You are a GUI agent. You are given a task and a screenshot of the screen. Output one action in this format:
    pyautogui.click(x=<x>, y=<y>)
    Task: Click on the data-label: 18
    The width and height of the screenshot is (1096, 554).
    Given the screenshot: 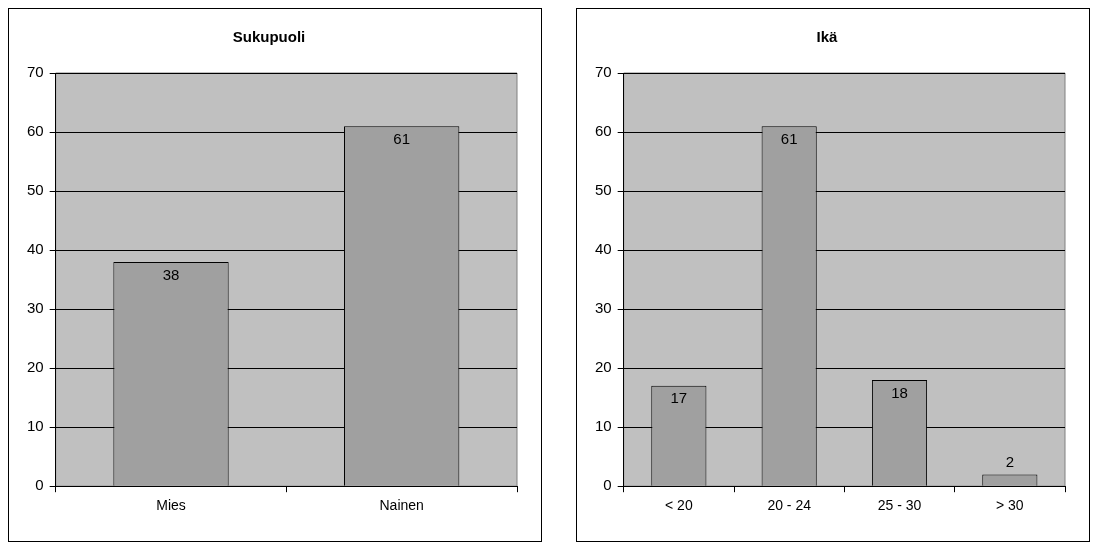 What is the action you would take?
    pyautogui.click(x=899, y=392)
    